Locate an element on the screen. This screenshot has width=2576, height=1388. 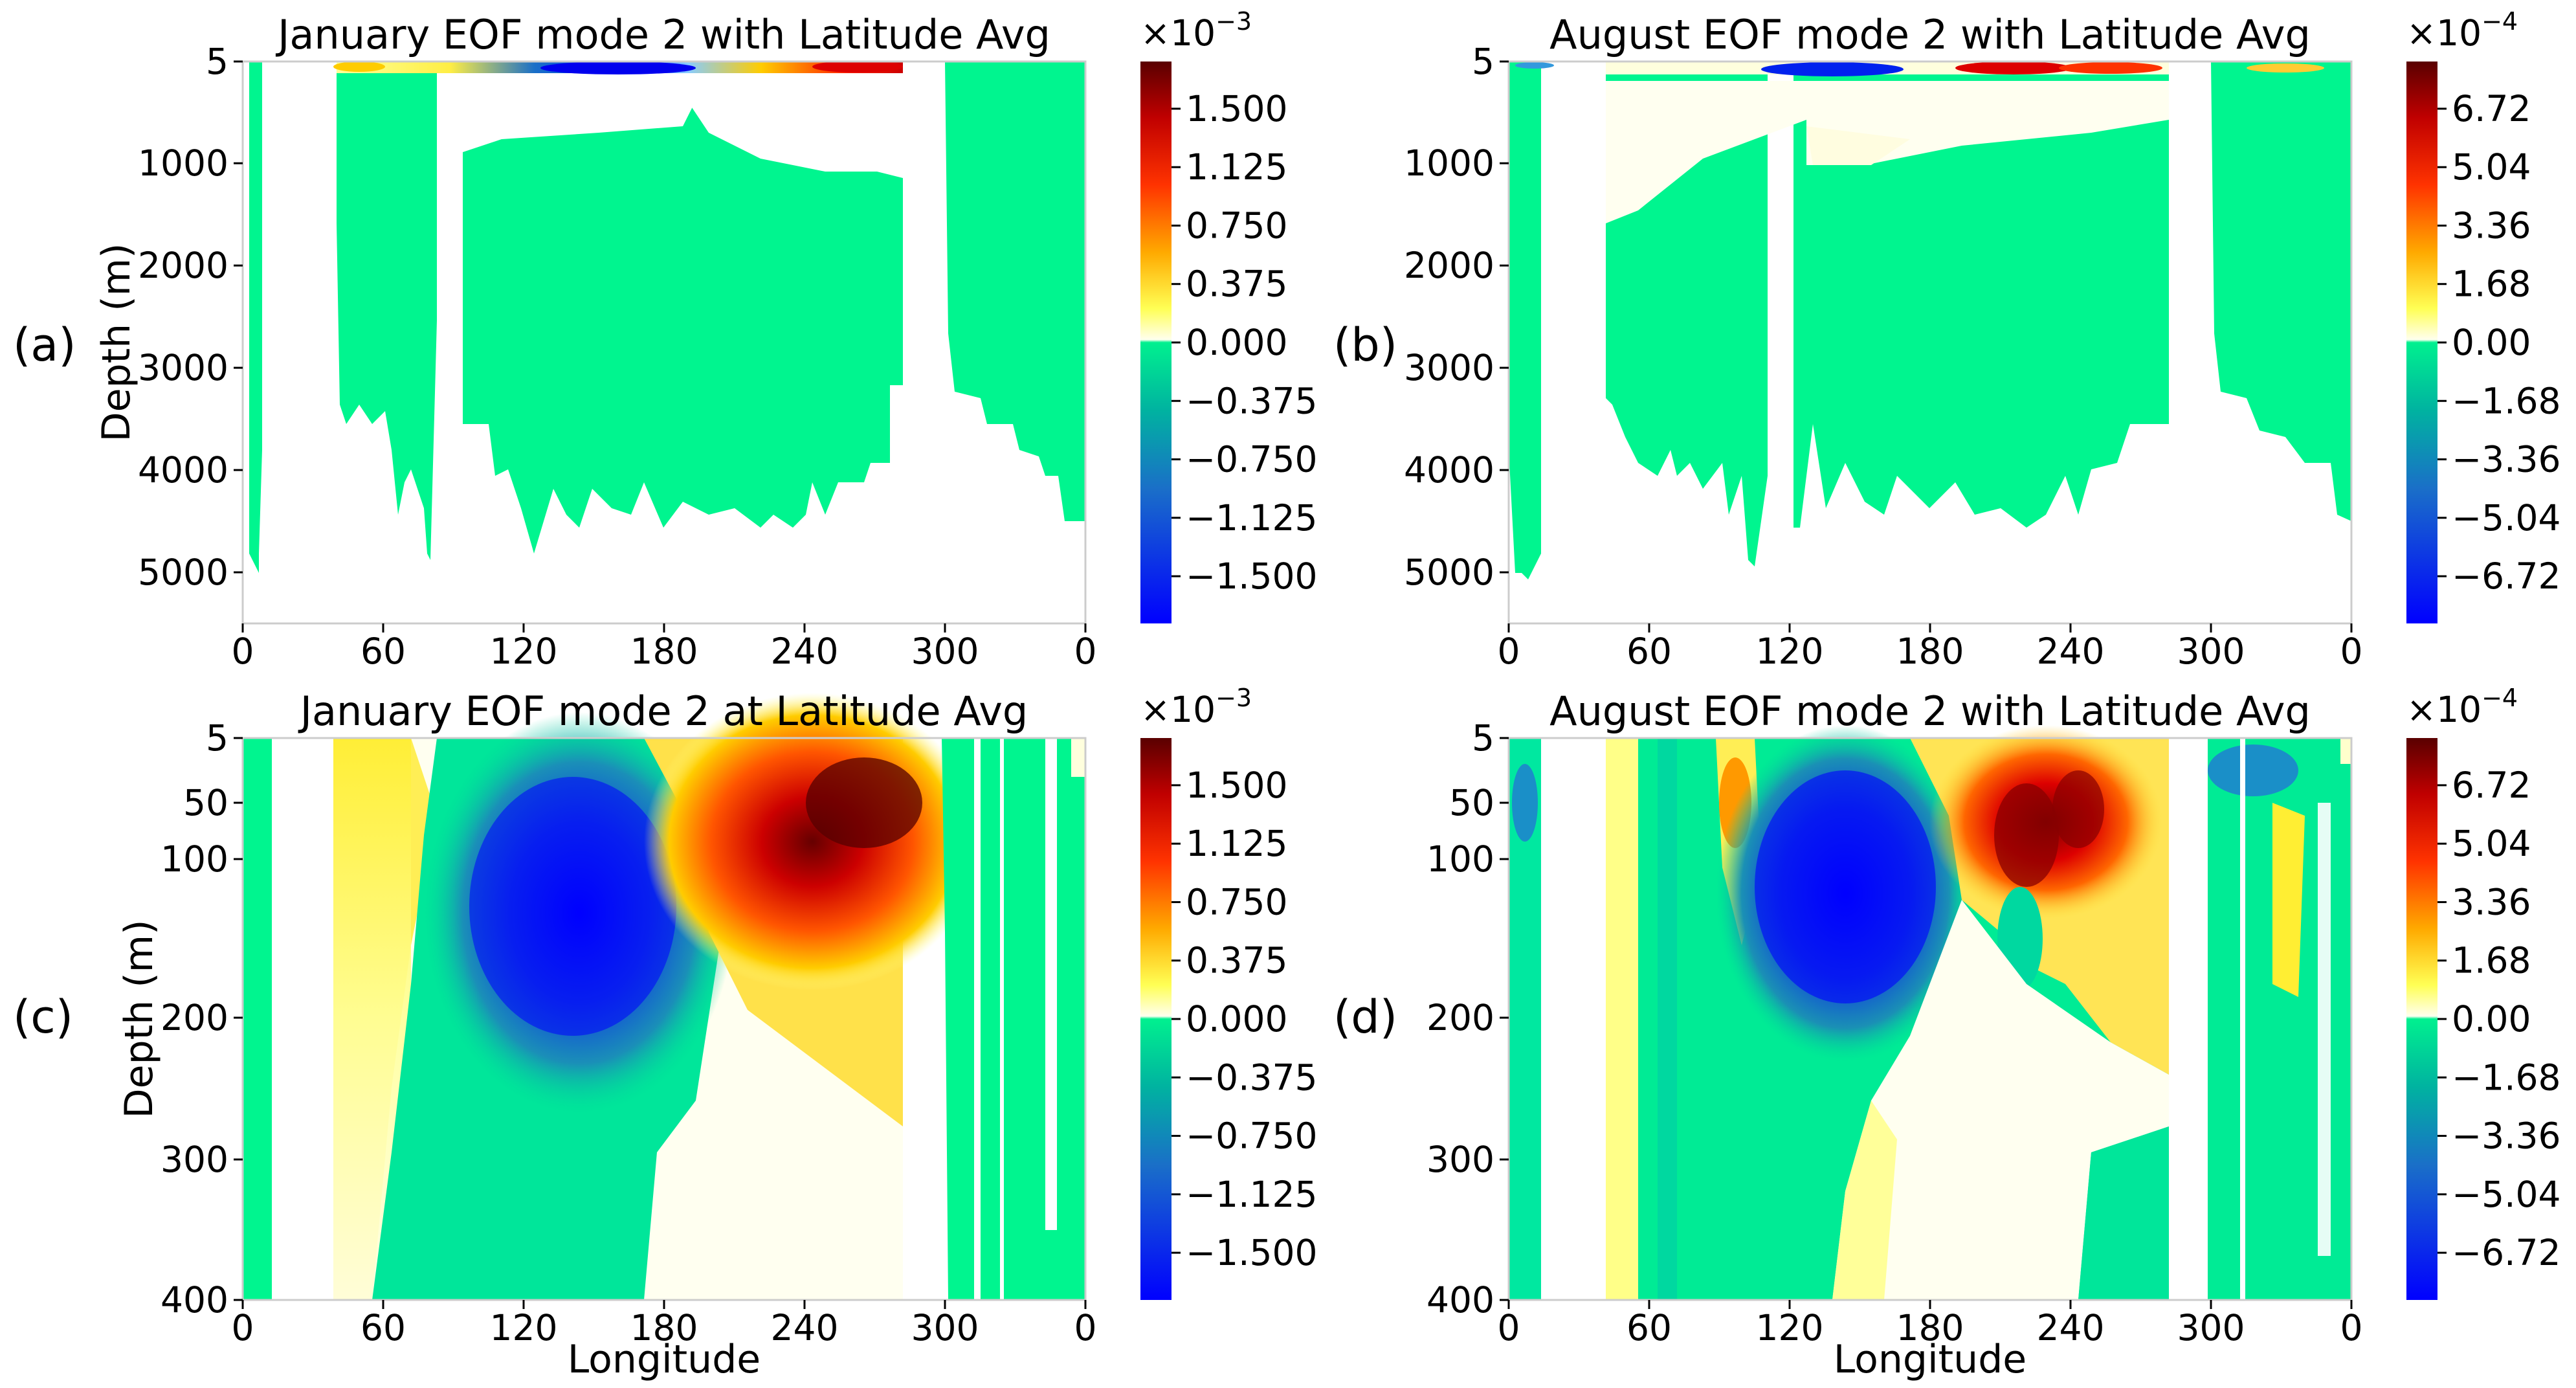
y-tick-label: 3000 is located at coordinates (183, 367).